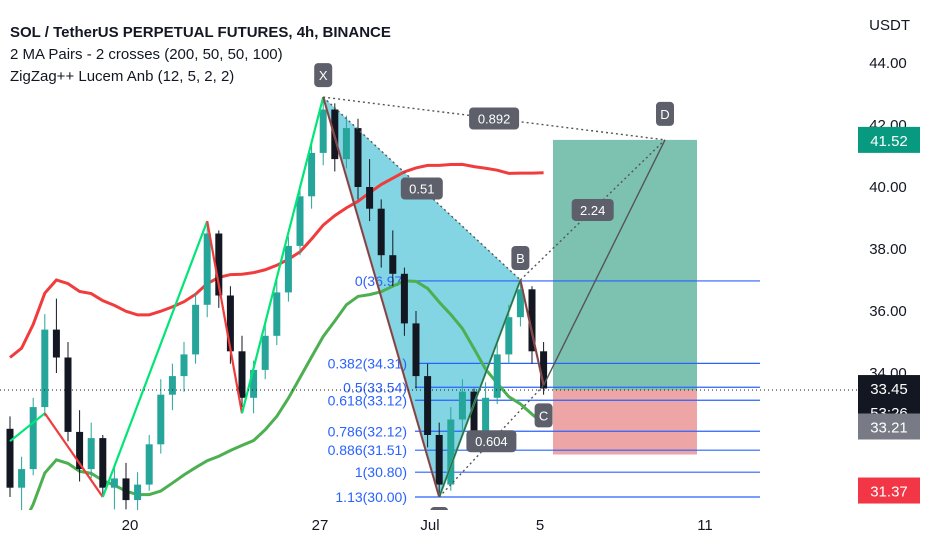 The height and width of the screenshot is (555, 932). I want to click on x-tick-label: 5, so click(540, 525).